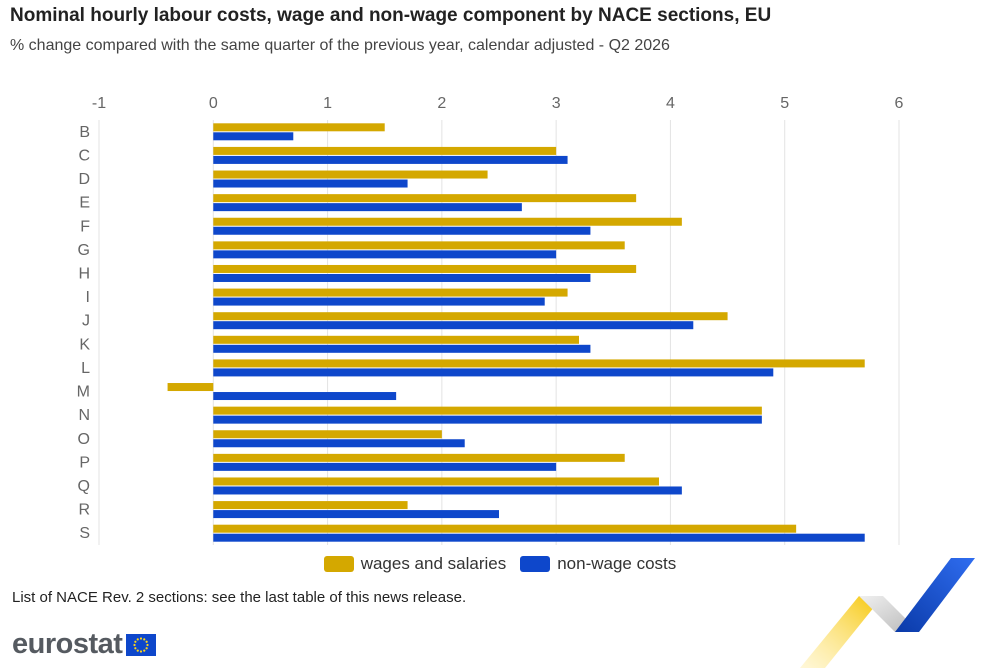 The height and width of the screenshot is (668, 1000). I want to click on y-category-label: M, so click(83, 392).